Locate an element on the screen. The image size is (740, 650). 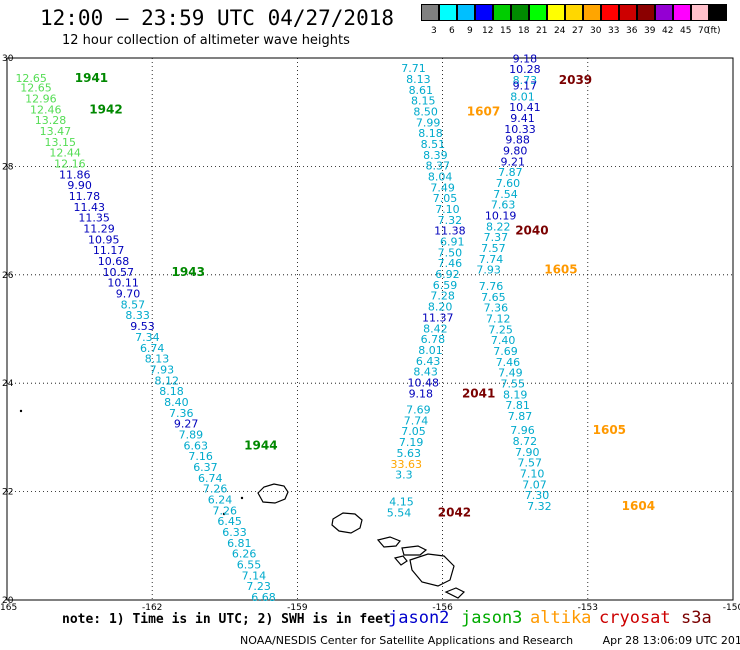
wave-height-value: 10.57 is located at coordinates (119, 272).